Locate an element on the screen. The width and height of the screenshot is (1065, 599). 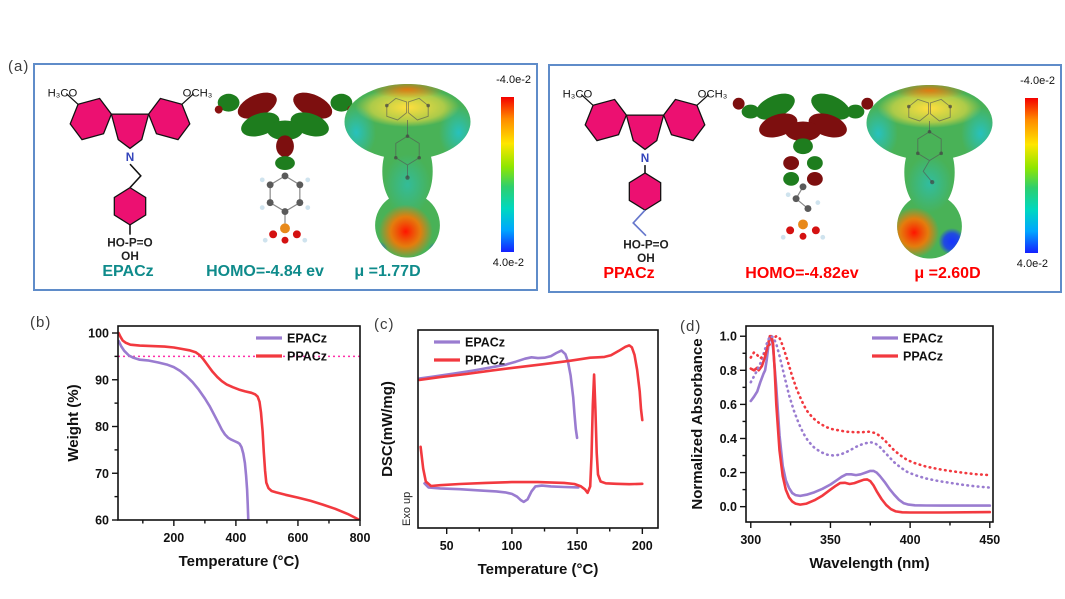
ppacz-dipole-label: μ =2.60D is located at coordinates (947, 273).